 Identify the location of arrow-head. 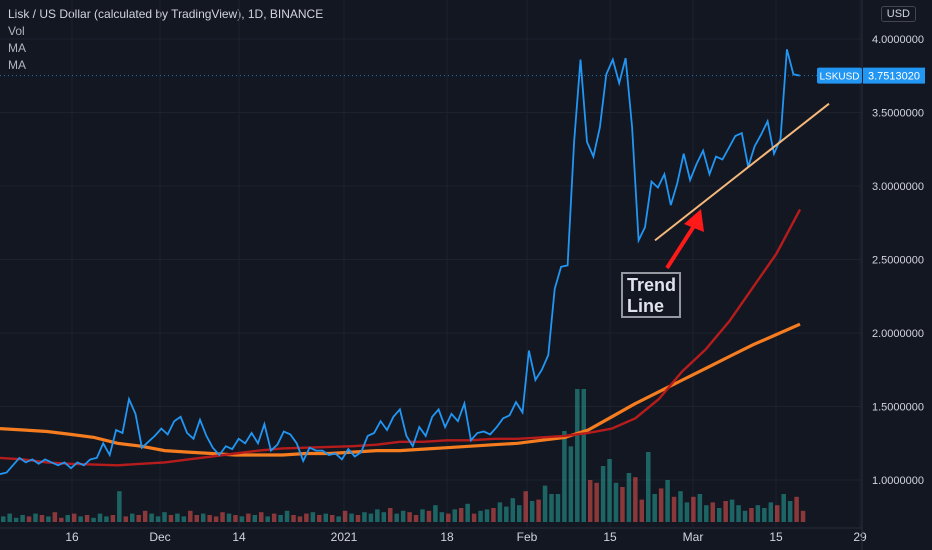
(694, 220).